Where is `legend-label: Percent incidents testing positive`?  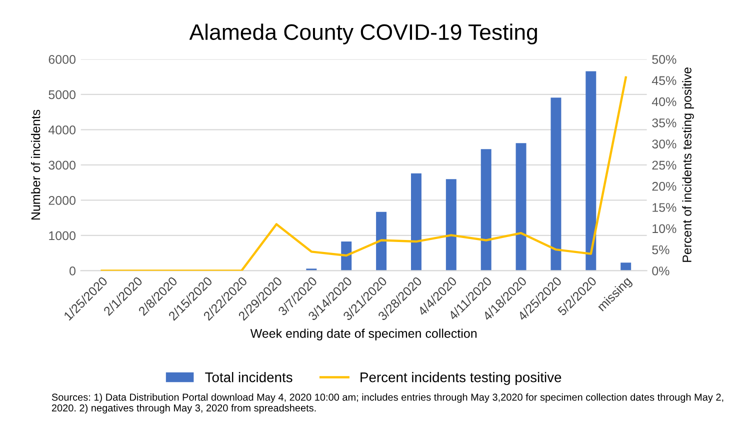
legend-label: Percent incidents testing positive is located at coordinates (461, 378).